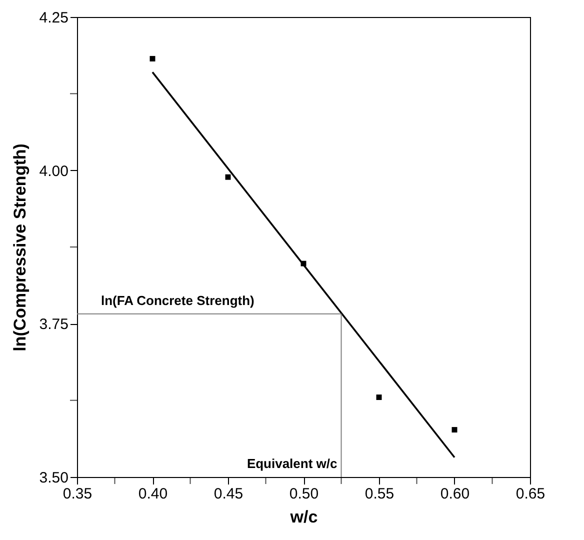 This screenshot has height=540, width=584. What do you see at coordinates (53, 478) in the screenshot?
I see `y-tick-label: 3.50` at bounding box center [53, 478].